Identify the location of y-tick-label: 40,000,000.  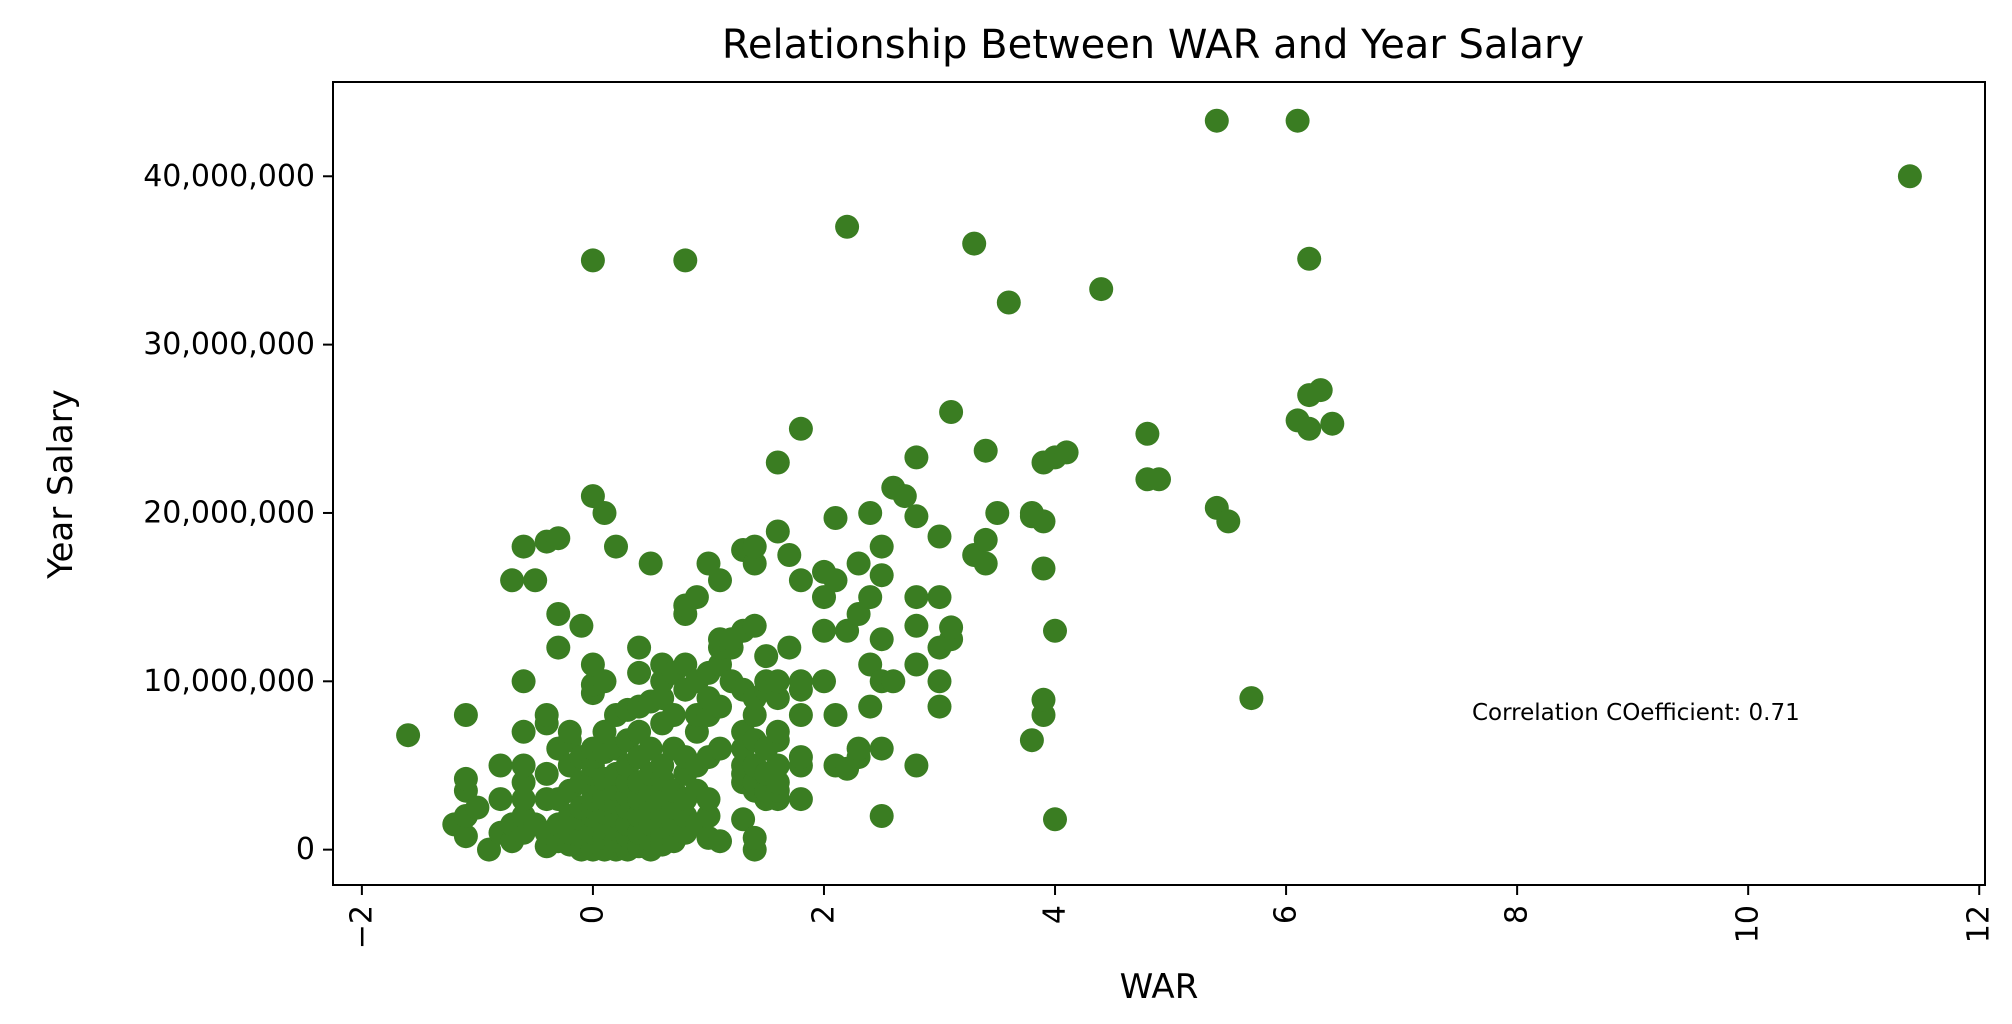
(229, 176).